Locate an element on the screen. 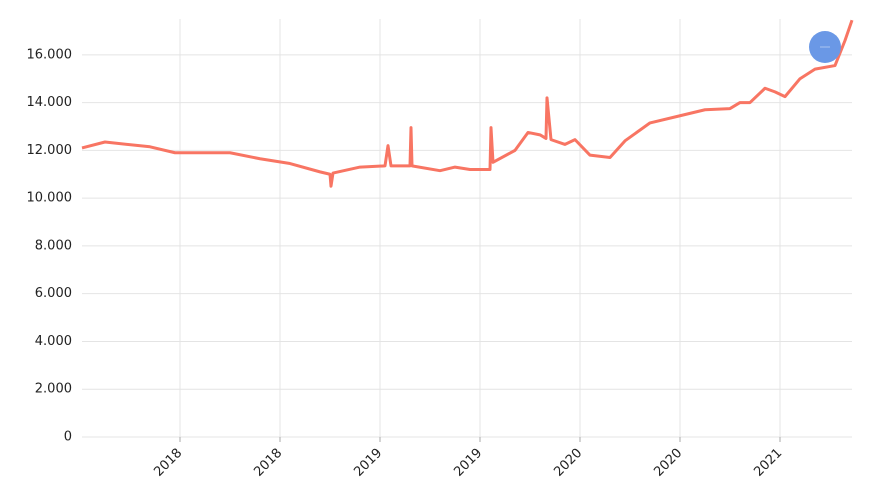  y-tick-label: 2.000 is located at coordinates (53, 389).